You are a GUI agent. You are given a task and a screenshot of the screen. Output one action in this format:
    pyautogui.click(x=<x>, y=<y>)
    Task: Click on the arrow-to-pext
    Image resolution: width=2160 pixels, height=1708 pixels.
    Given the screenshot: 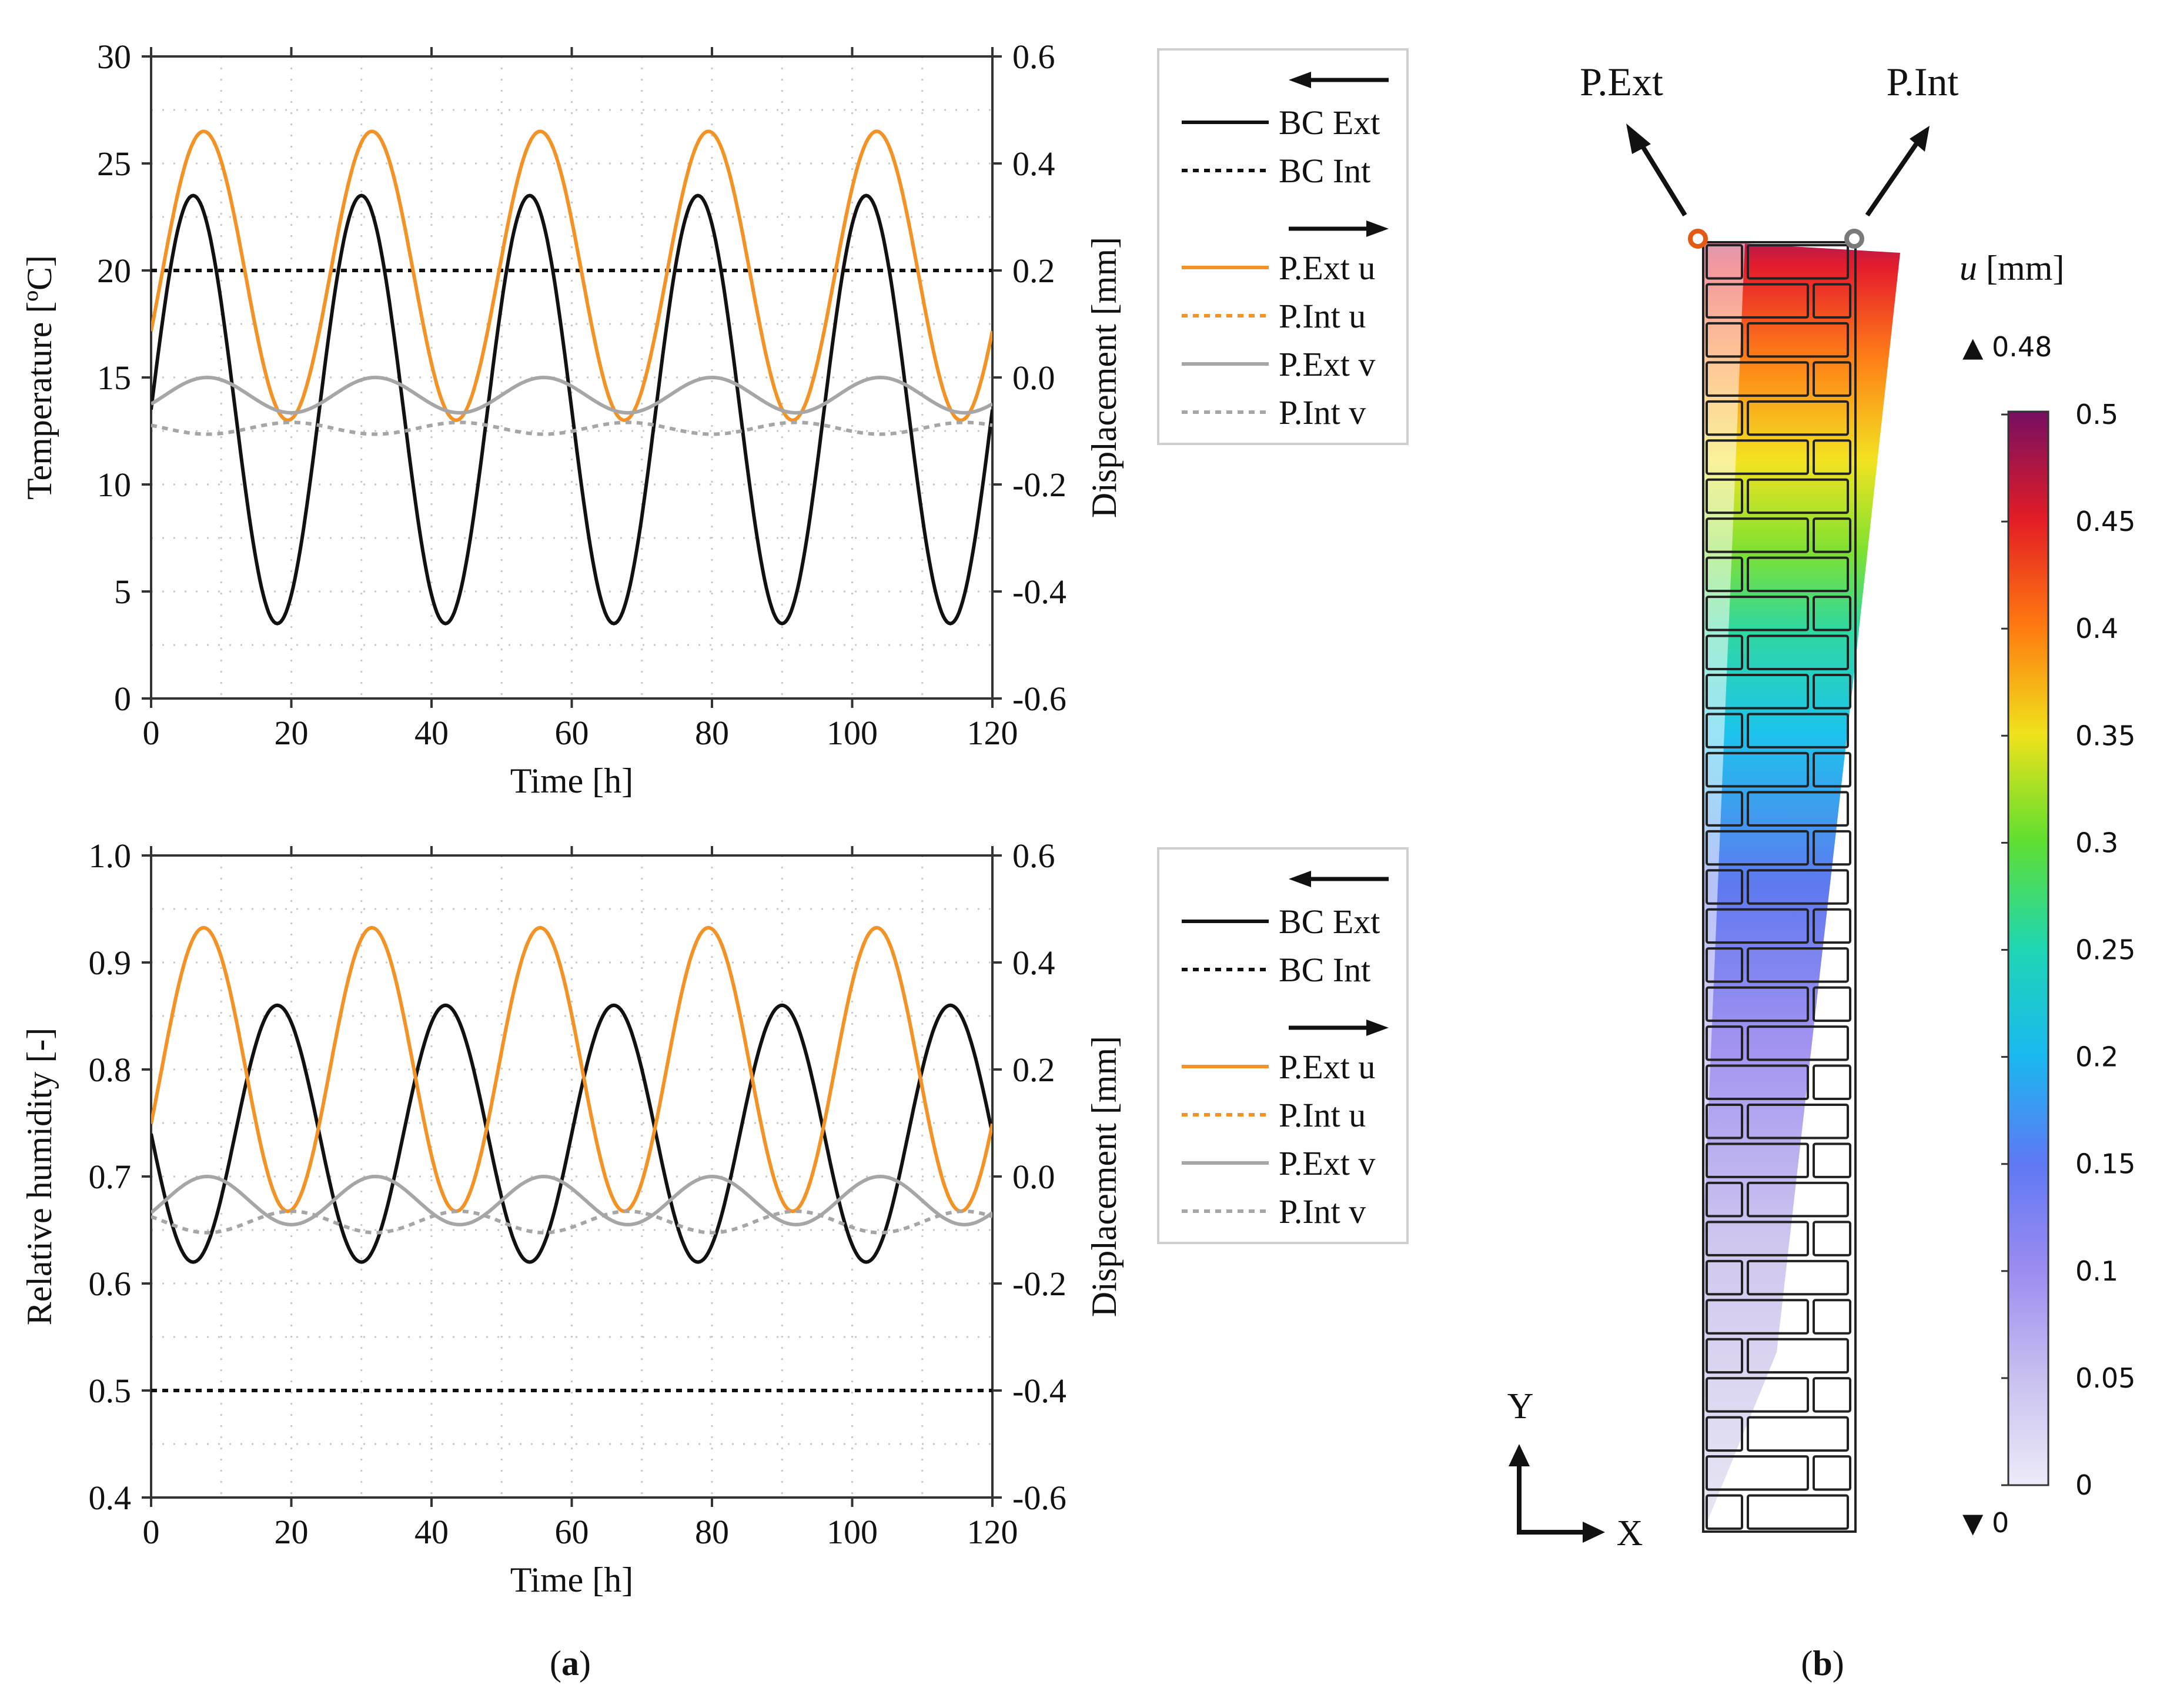 What is the action you would take?
    pyautogui.click(x=1661, y=177)
    